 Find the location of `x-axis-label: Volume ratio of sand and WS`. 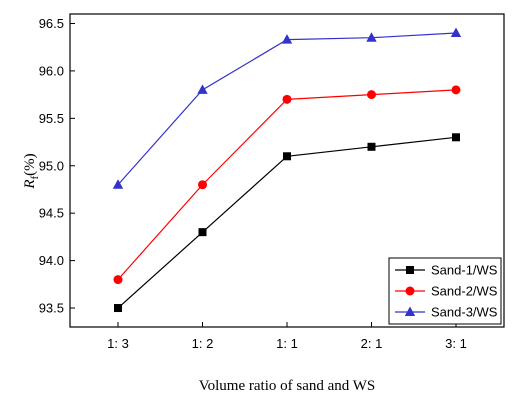

x-axis-label: Volume ratio of sand and WS is located at coordinates (287, 386).